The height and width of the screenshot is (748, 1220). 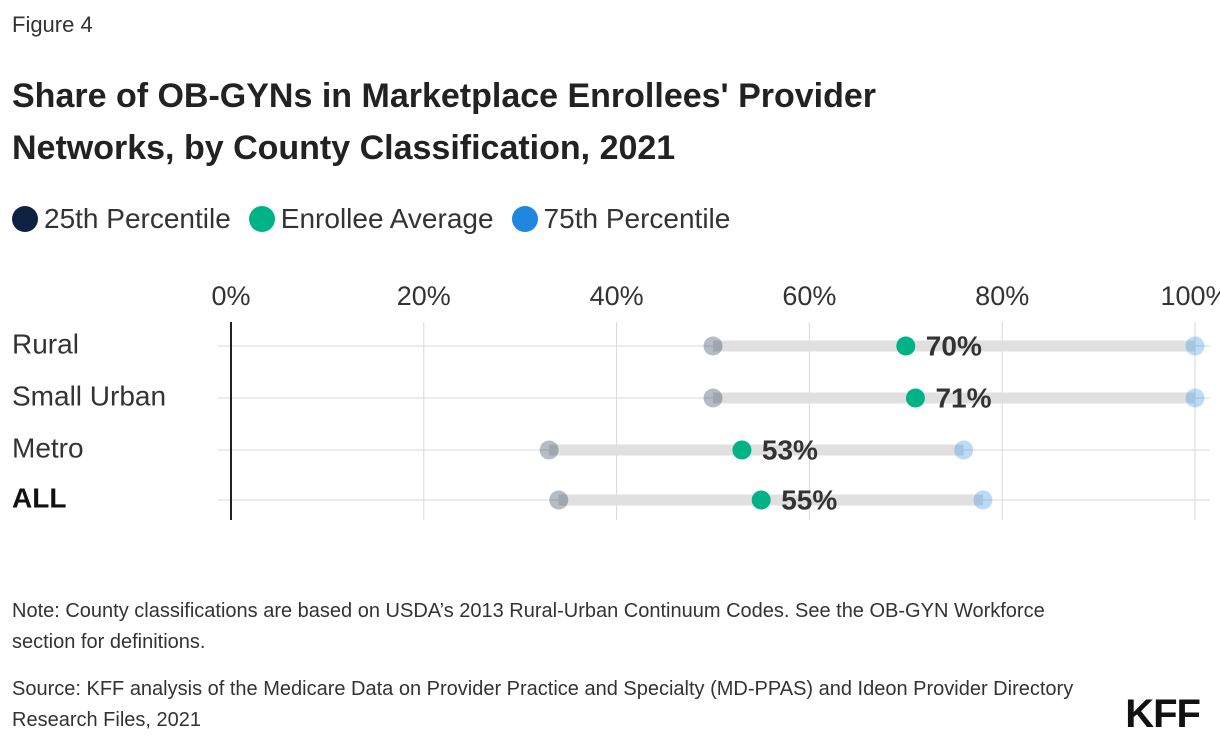 I want to click on y-tick-label: Metro, so click(x=48, y=447).